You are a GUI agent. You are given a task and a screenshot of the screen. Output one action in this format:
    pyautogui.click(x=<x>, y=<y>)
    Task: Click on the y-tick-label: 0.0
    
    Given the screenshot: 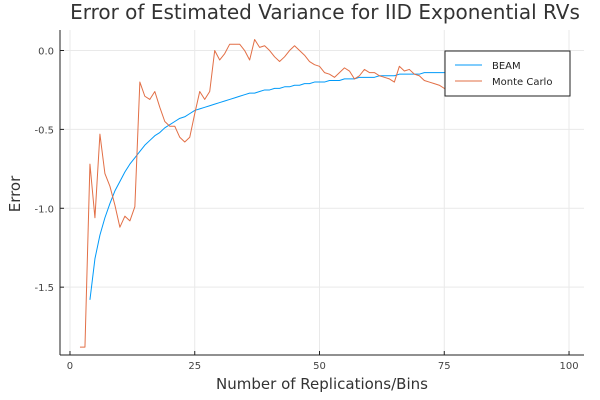 What is the action you would take?
    pyautogui.click(x=46, y=52)
    